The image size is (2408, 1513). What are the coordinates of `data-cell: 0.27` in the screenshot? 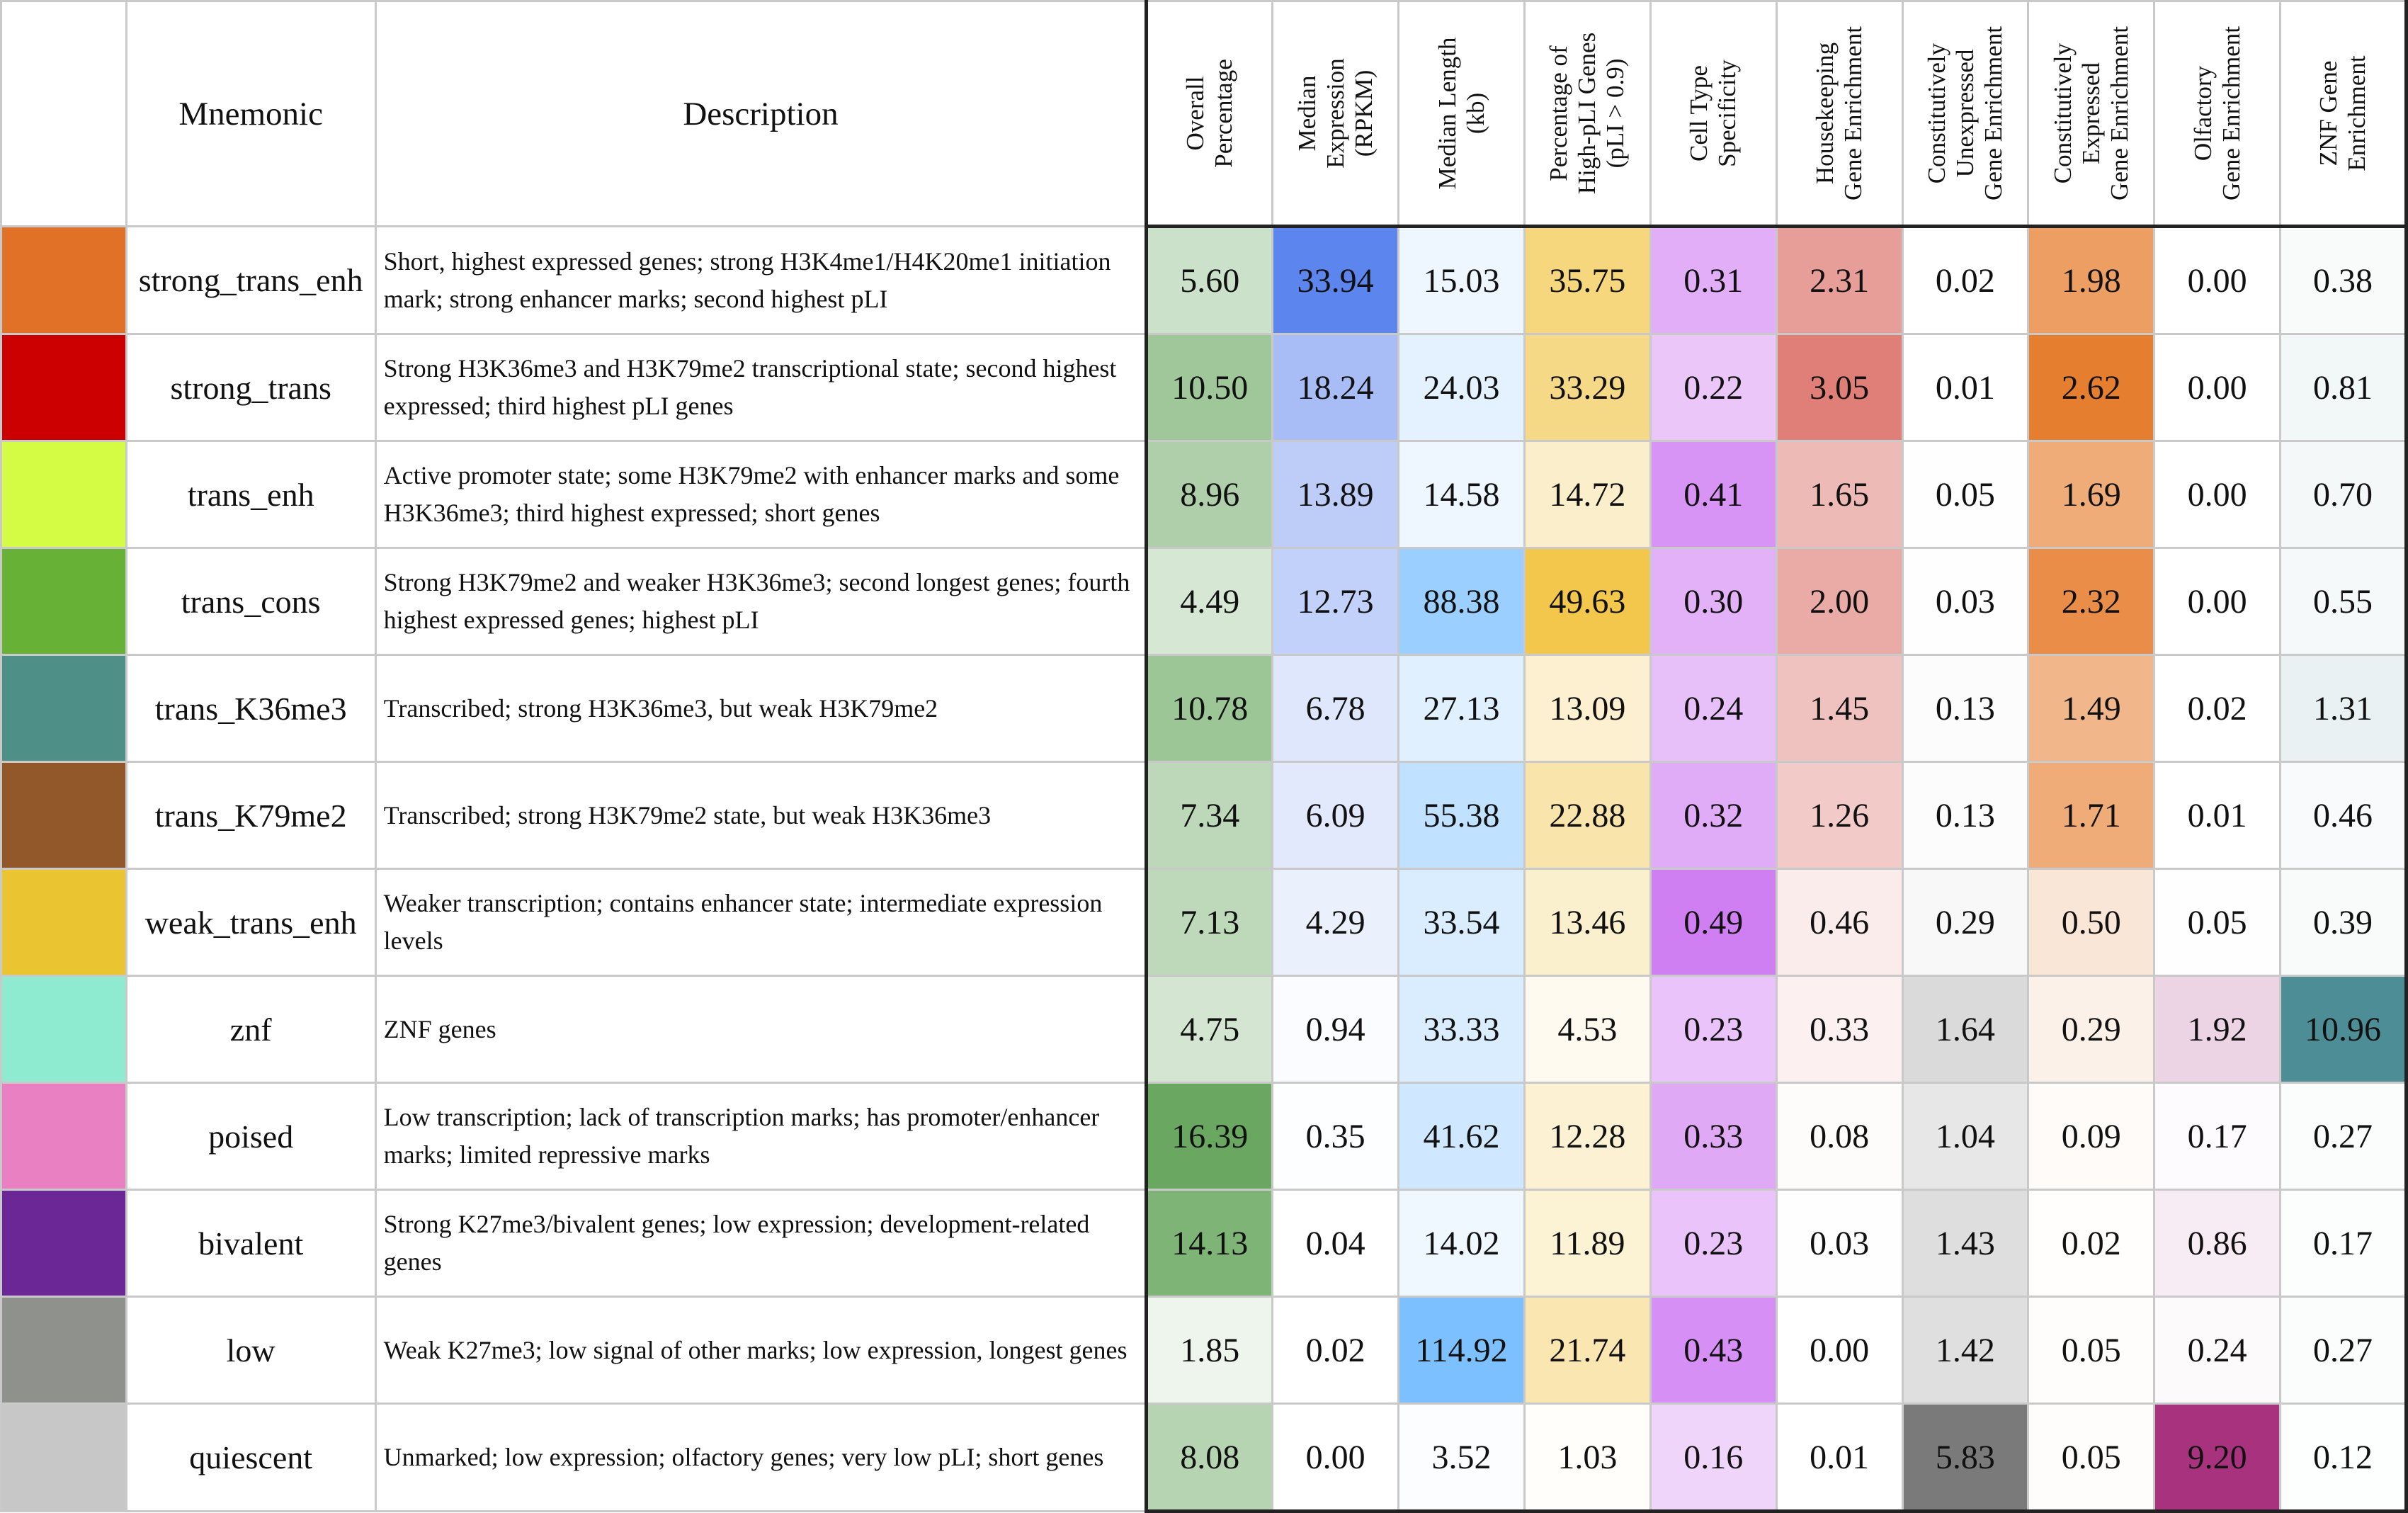 It's located at (2343, 1351).